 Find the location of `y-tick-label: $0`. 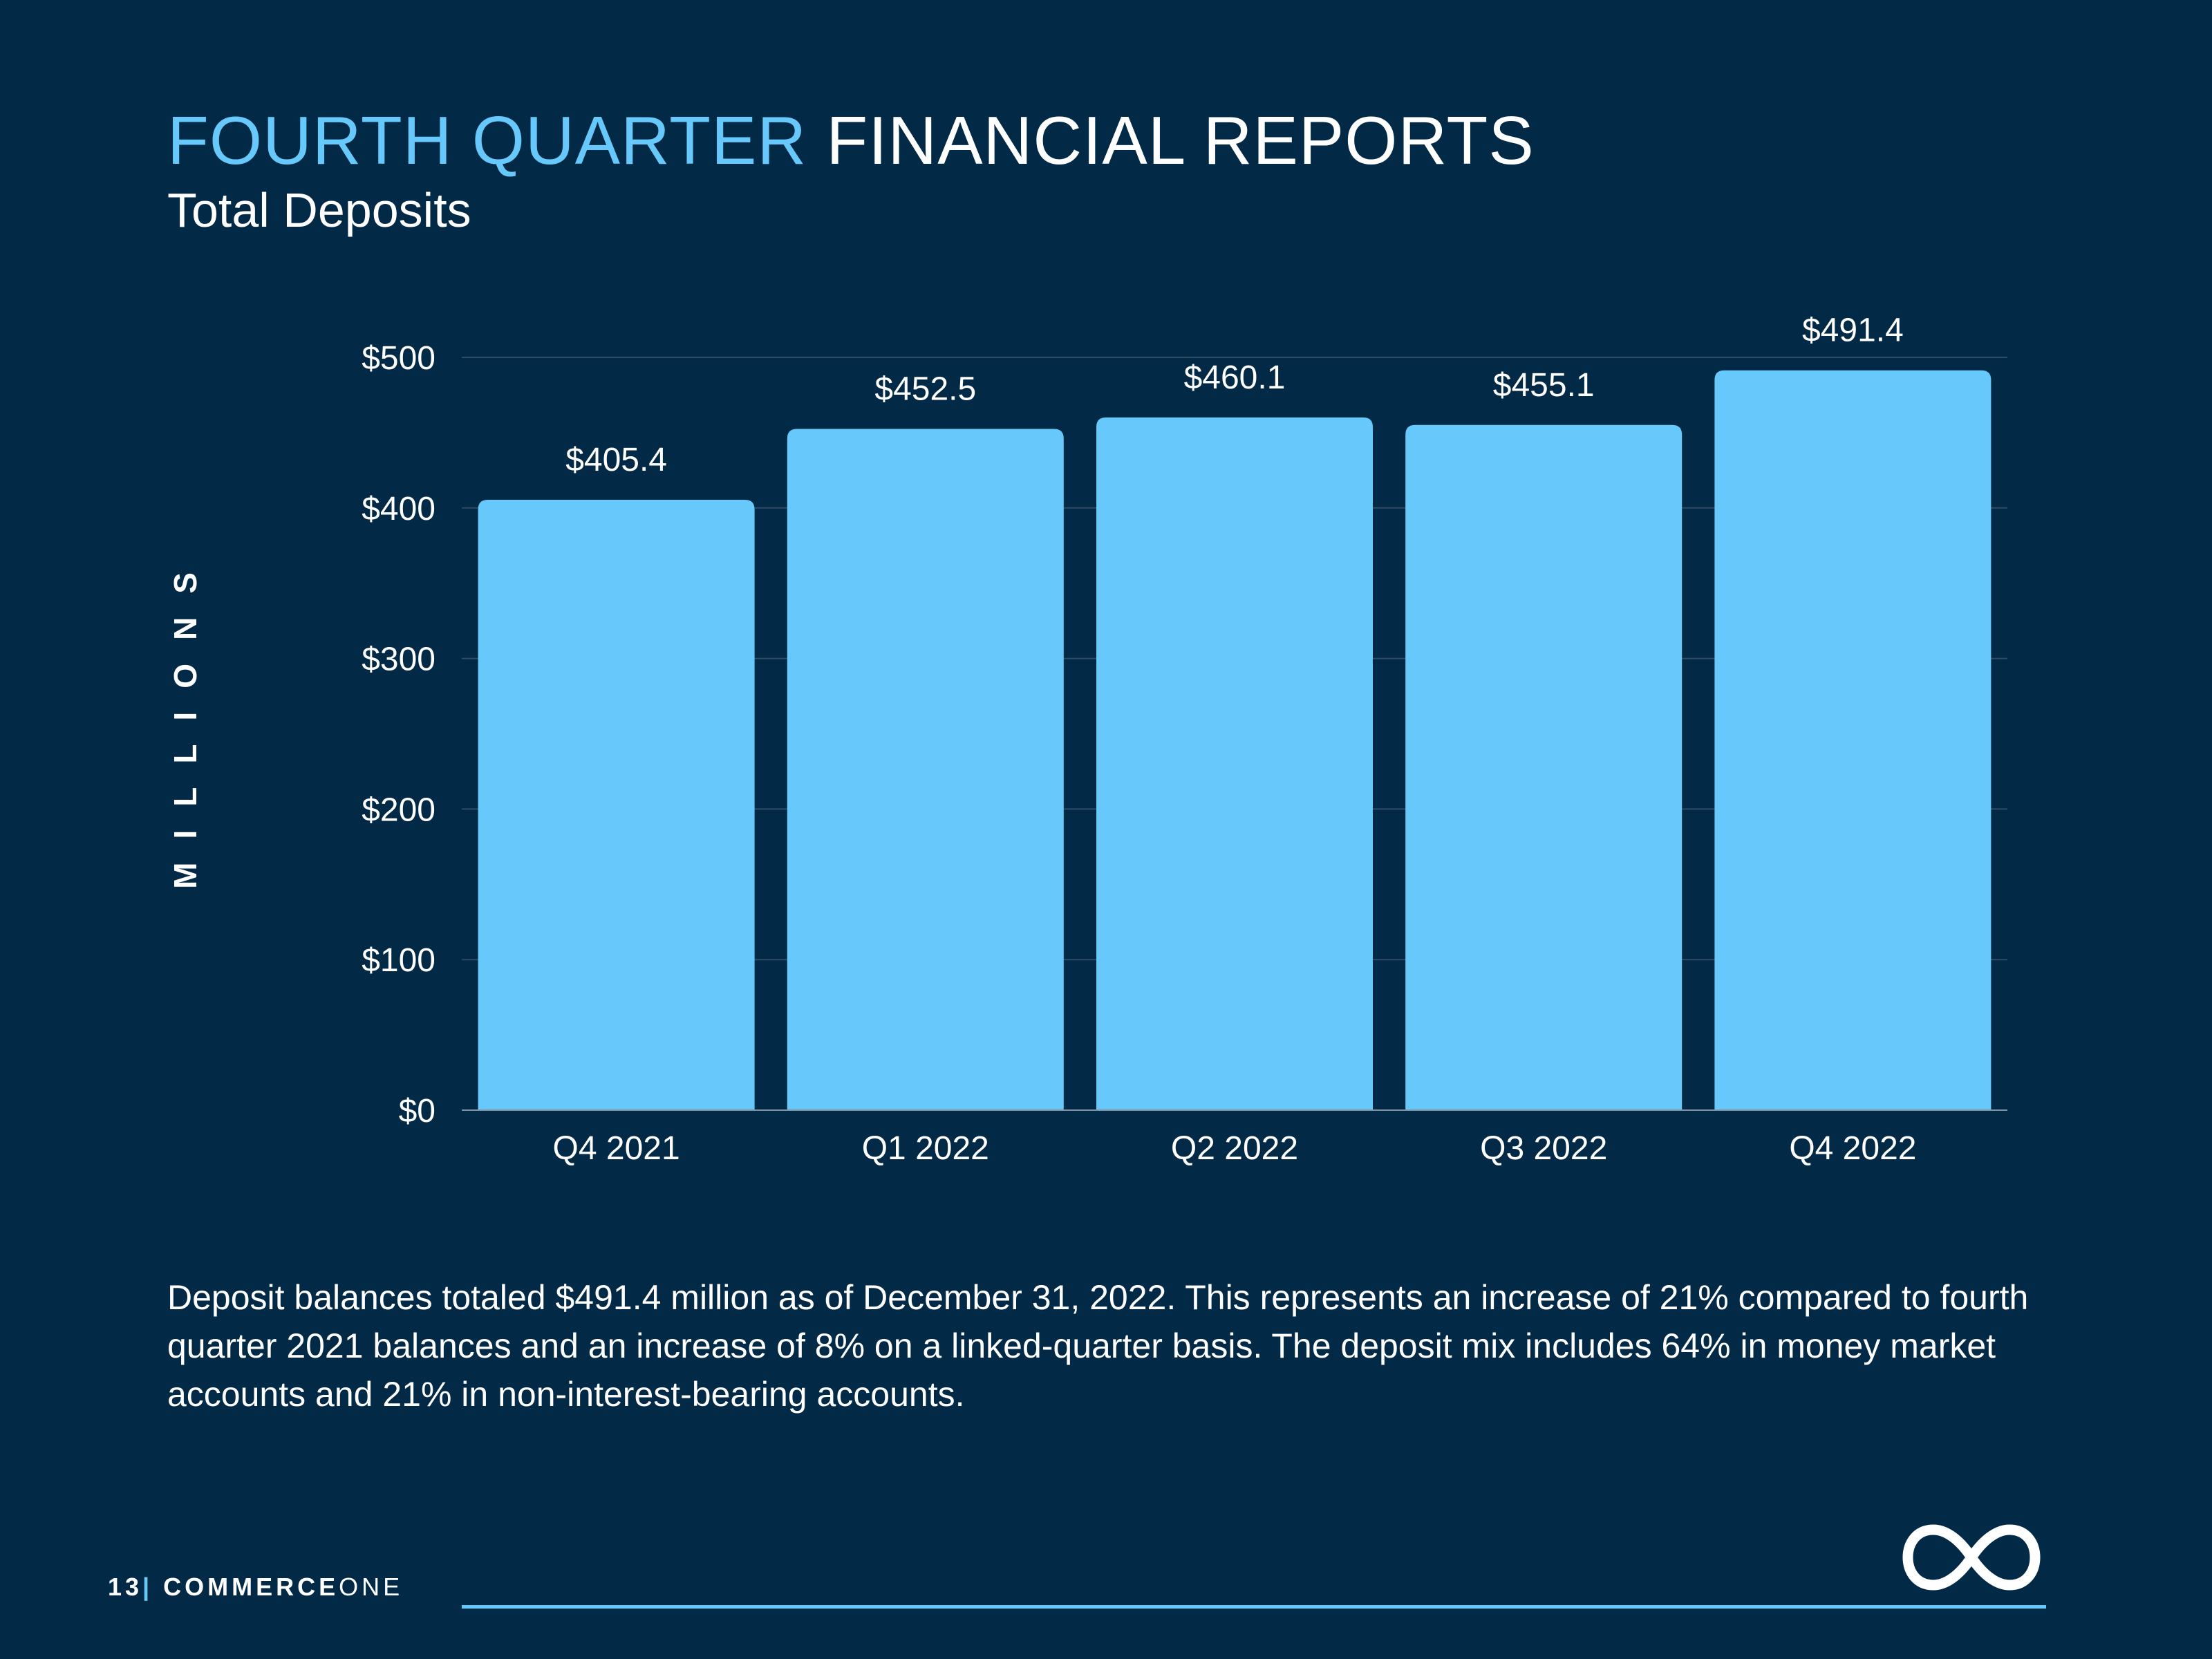

y-tick-label: $0 is located at coordinates (417, 1111).